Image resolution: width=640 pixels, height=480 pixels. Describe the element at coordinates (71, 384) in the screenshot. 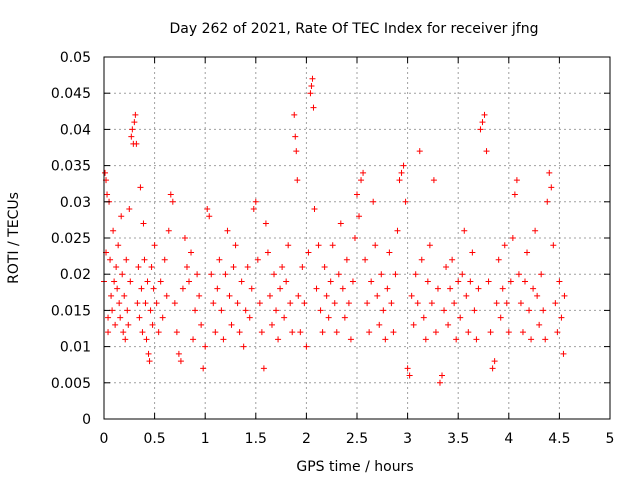

I see `y-tick-label: 0.005` at that location.